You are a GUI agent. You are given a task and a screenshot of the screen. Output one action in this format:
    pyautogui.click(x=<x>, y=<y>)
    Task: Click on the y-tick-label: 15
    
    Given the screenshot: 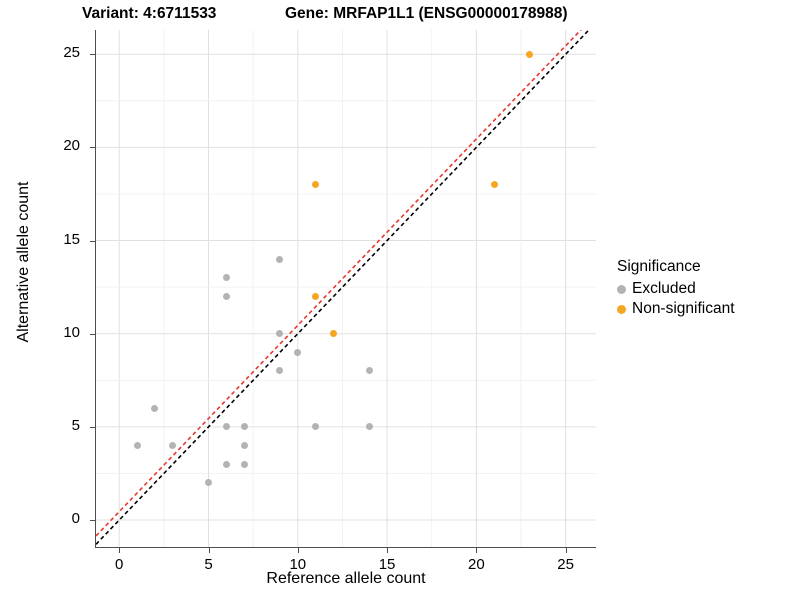 What is the action you would take?
    pyautogui.click(x=71, y=239)
    